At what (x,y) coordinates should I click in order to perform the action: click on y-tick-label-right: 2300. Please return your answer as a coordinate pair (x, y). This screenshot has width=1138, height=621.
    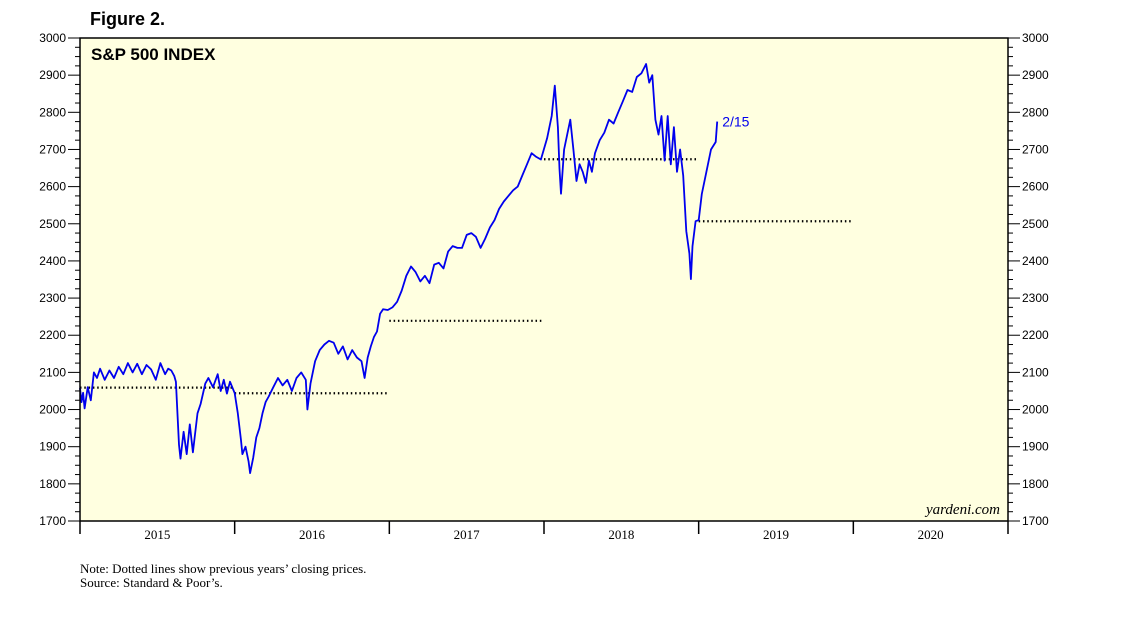
    Looking at the image, I should click on (1035, 298).